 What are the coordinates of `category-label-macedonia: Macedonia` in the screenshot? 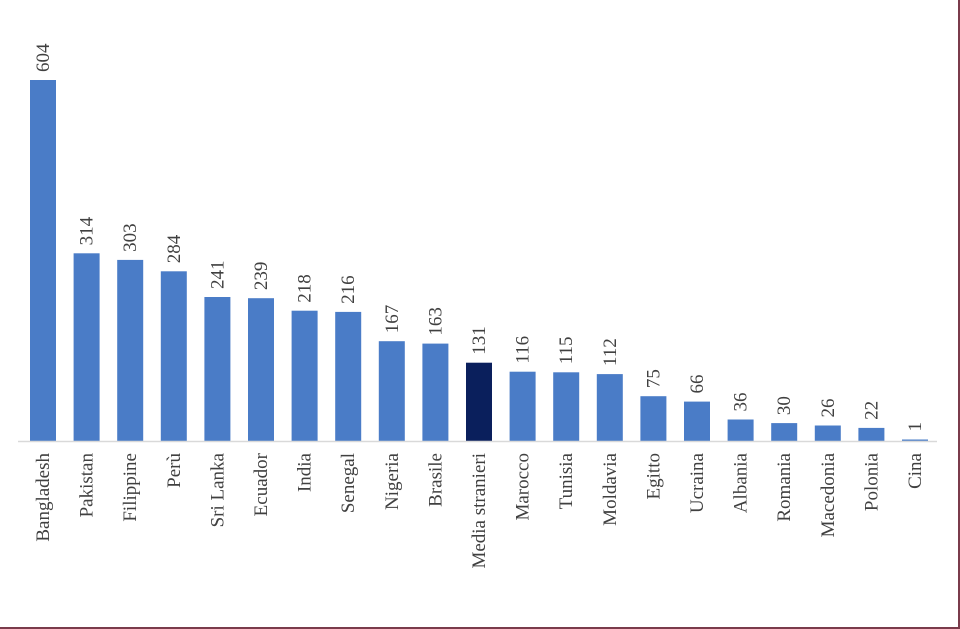 It's located at (828, 494).